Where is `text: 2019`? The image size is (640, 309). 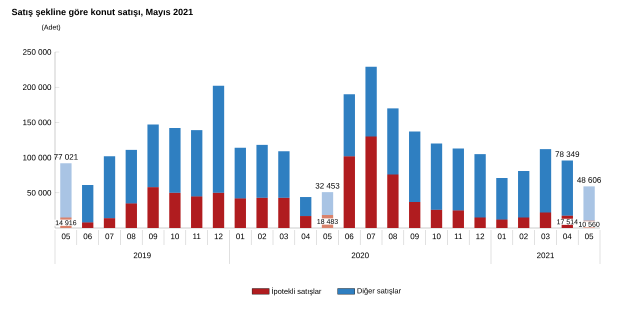
text: 2019 is located at coordinates (142, 255).